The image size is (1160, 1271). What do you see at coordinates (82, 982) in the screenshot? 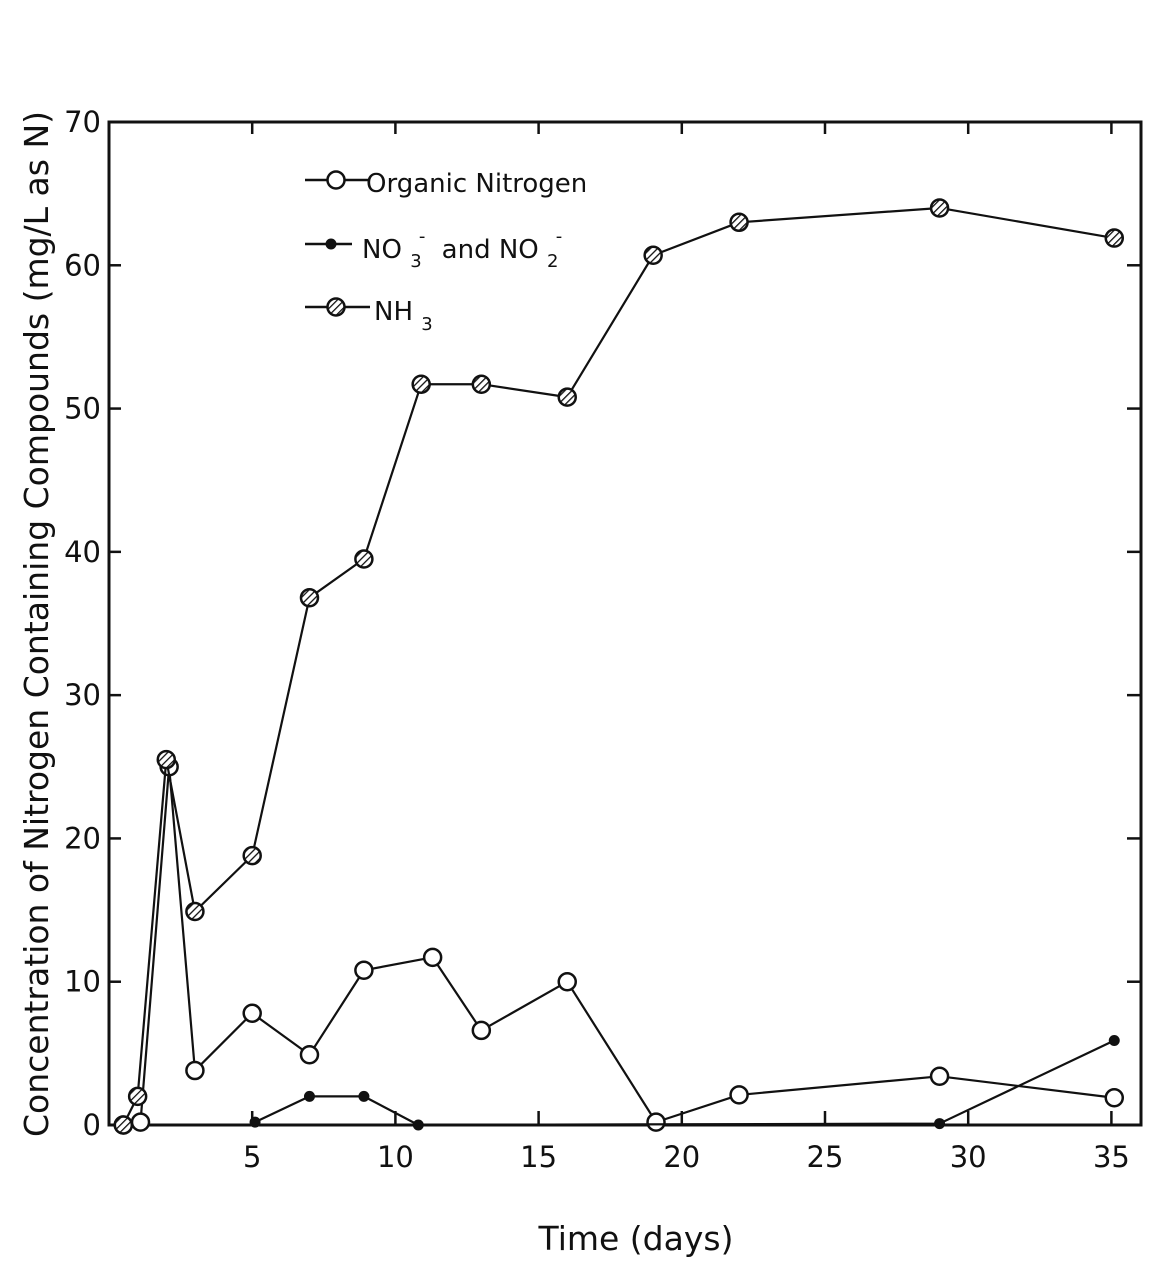
I see `y-tick-label: 10` at bounding box center [82, 982].